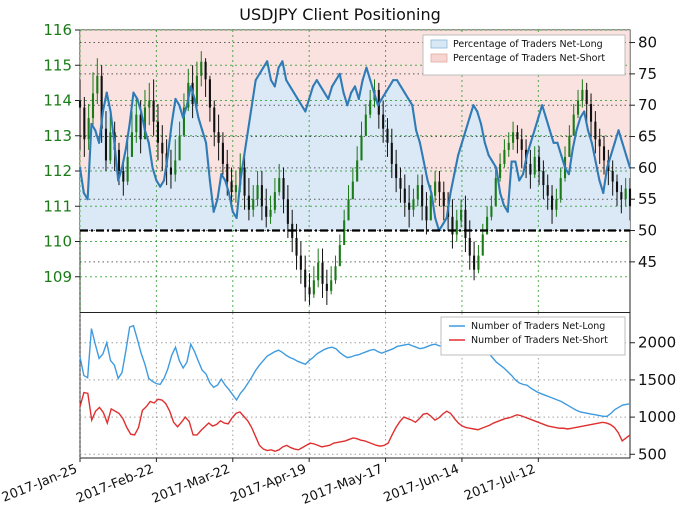 The image size is (680, 523). Describe the element at coordinates (538, 326) in the screenshot. I see `bottom-legend-label-0: Number of Traders Net-Long` at that location.